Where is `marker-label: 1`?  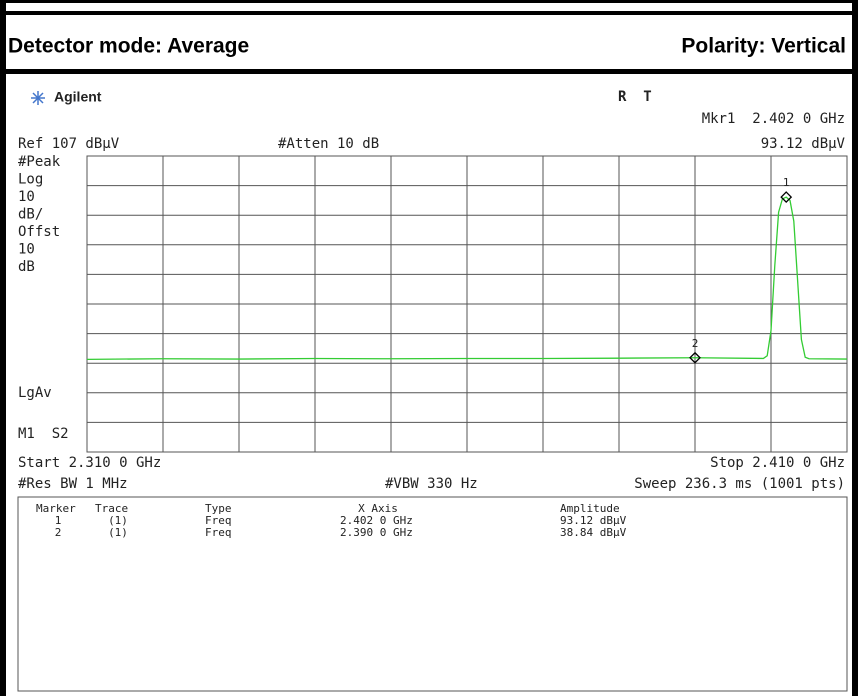
marker-label: 1 is located at coordinates (786, 182).